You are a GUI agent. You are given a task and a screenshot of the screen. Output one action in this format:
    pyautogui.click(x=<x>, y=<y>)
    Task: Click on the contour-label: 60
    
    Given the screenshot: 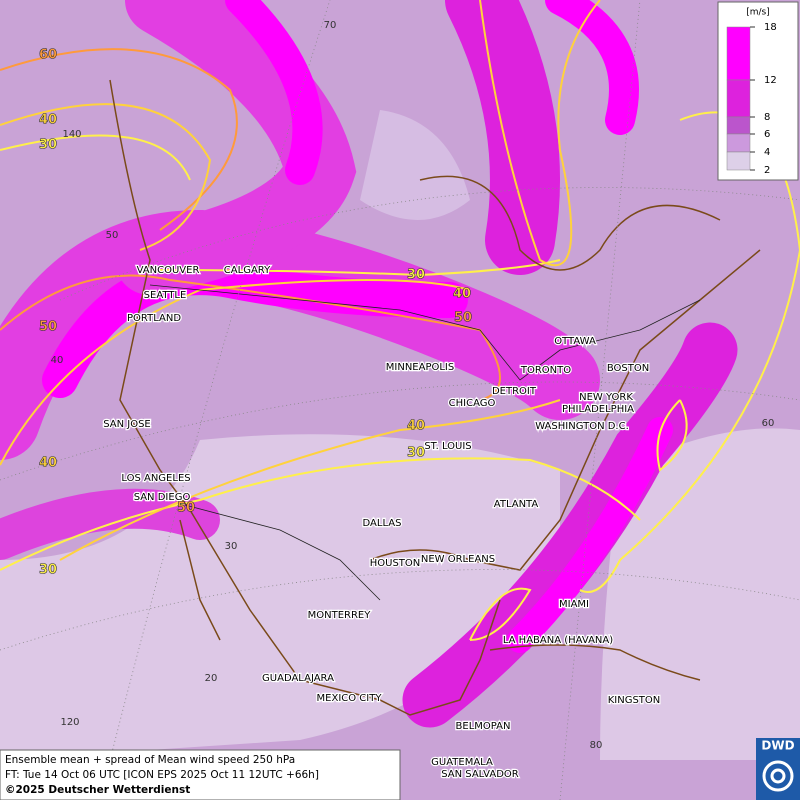 What is the action you would take?
    pyautogui.click(x=48, y=55)
    